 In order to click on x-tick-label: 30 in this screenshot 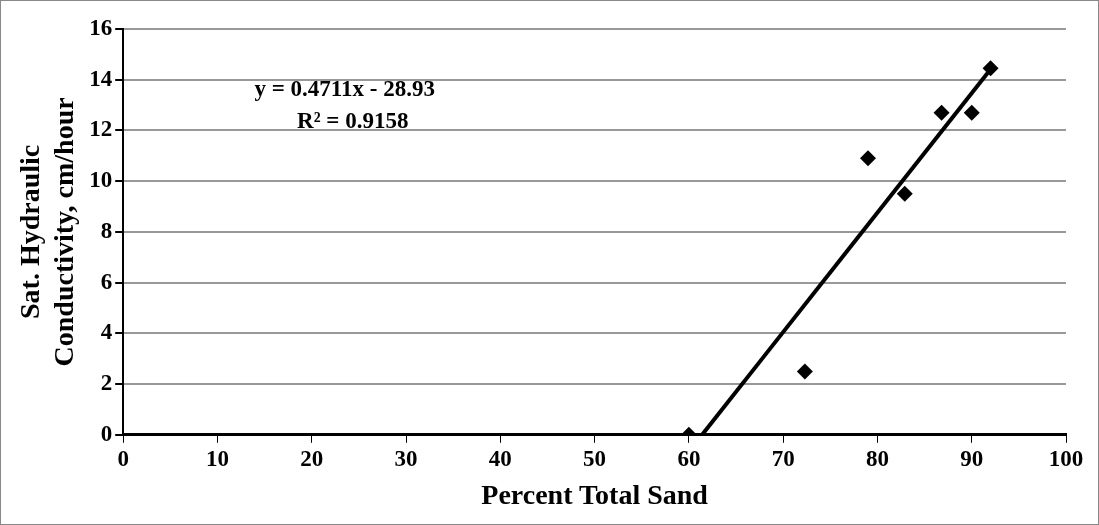, I will do `click(406, 458)`.